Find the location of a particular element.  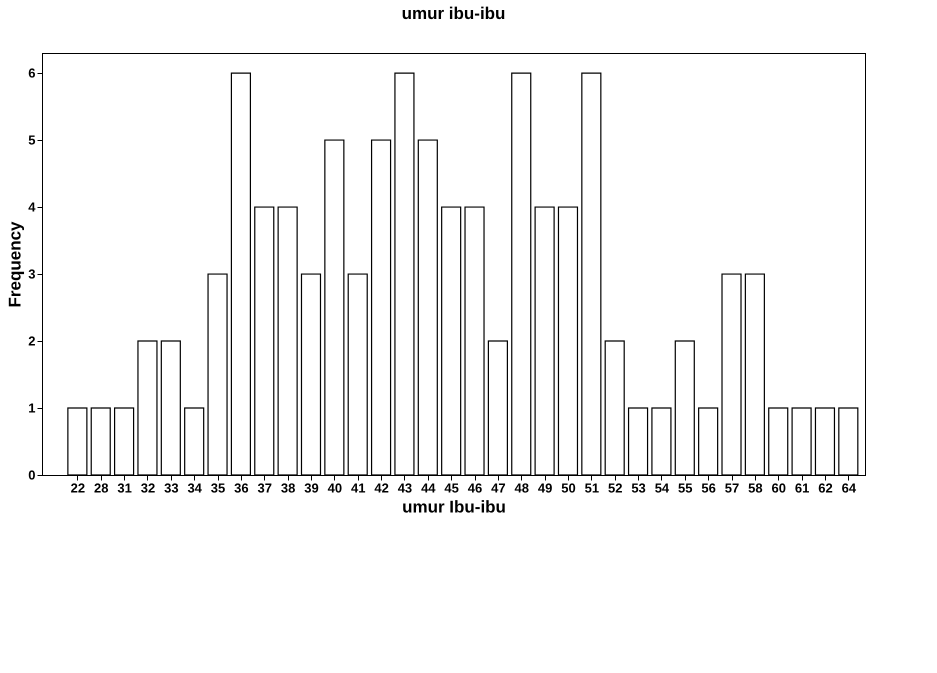

x-tick-label: 44 is located at coordinates (428, 488).